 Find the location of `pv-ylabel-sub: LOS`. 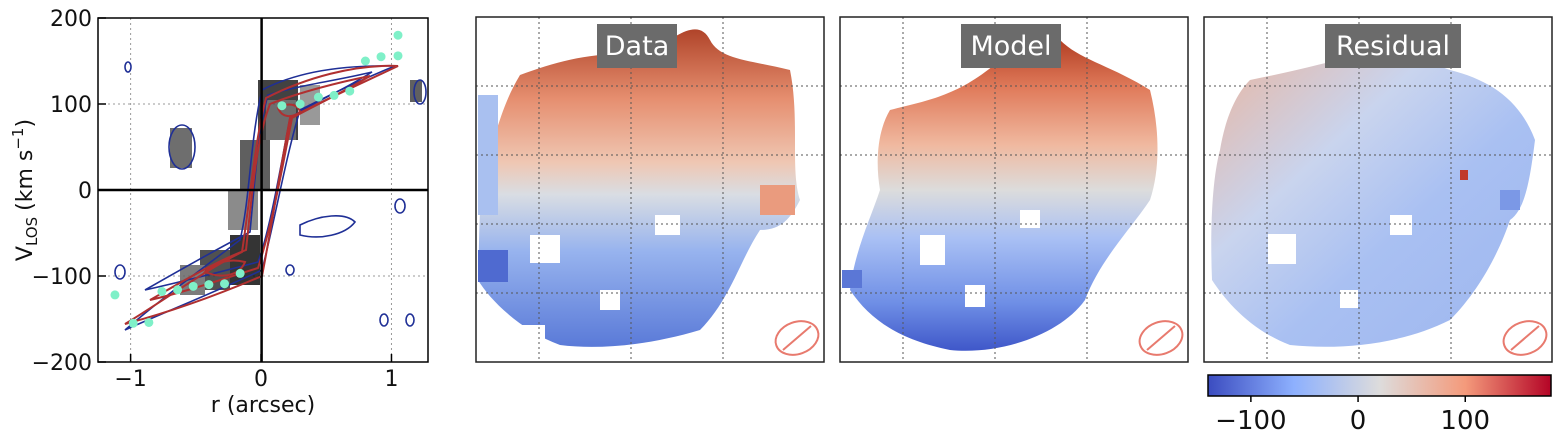

pv-ylabel-sub: LOS is located at coordinates (32, 231).